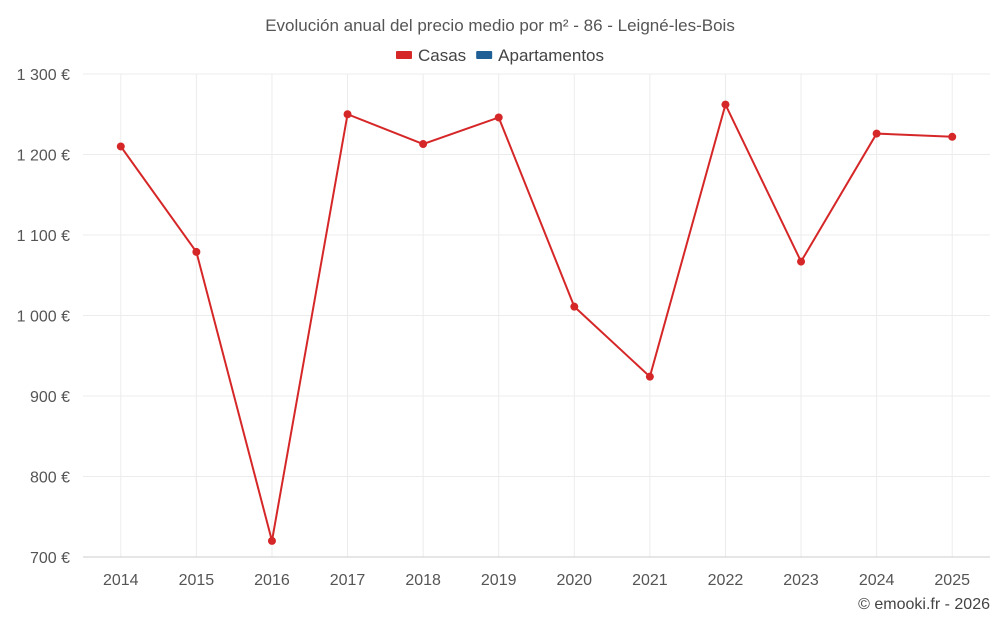 The height and width of the screenshot is (625, 1000). What do you see at coordinates (50, 558) in the screenshot?
I see `y-tick-label: 700 €` at bounding box center [50, 558].